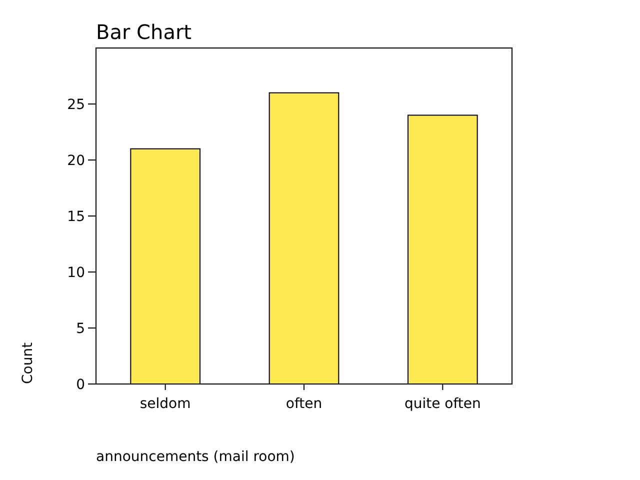 Image resolution: width=640 pixels, height=480 pixels. I want to click on y-tick-label: 10, so click(76, 272).